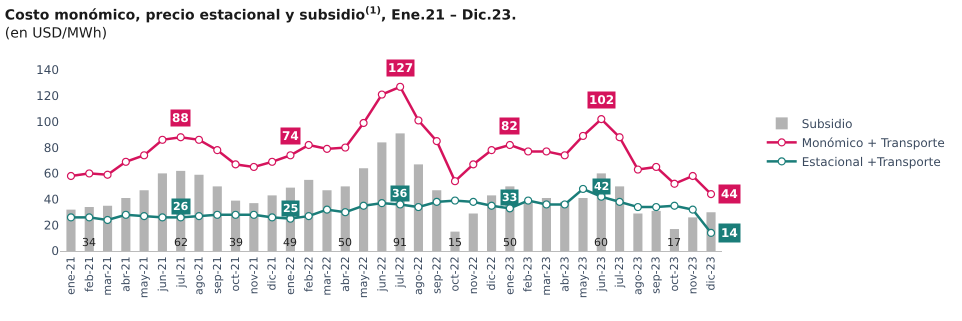 This screenshot has height=321, width=962. What do you see at coordinates (693, 275) in the screenshot?
I see `x-tick-label: nov-23` at bounding box center [693, 275].